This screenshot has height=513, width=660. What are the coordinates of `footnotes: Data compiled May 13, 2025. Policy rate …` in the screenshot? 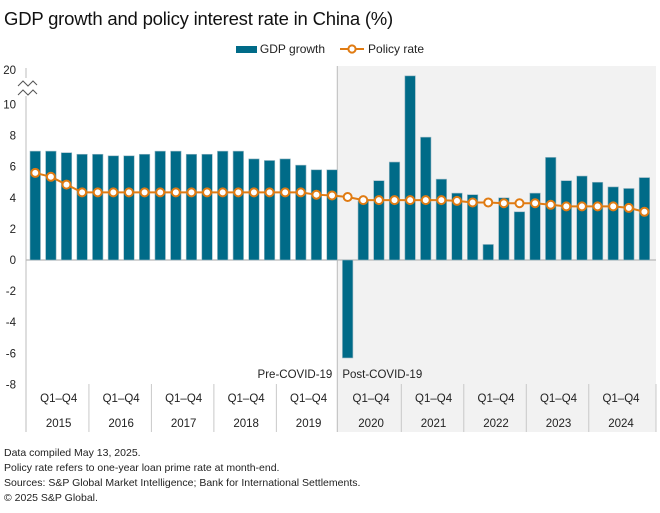 It's located at (182, 476).